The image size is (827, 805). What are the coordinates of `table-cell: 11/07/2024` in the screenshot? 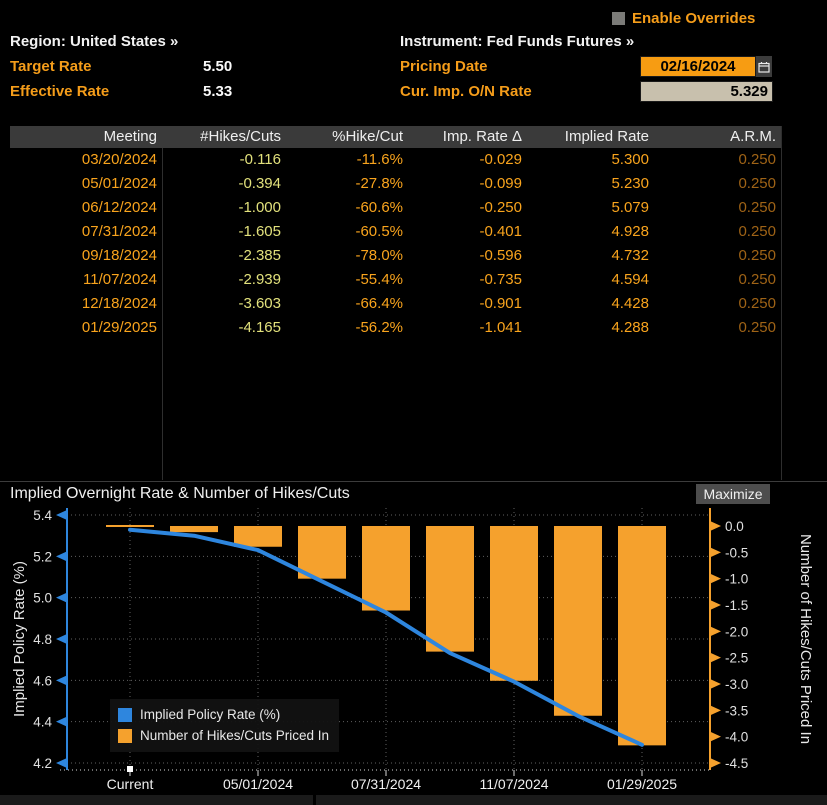 It's located at (120, 279).